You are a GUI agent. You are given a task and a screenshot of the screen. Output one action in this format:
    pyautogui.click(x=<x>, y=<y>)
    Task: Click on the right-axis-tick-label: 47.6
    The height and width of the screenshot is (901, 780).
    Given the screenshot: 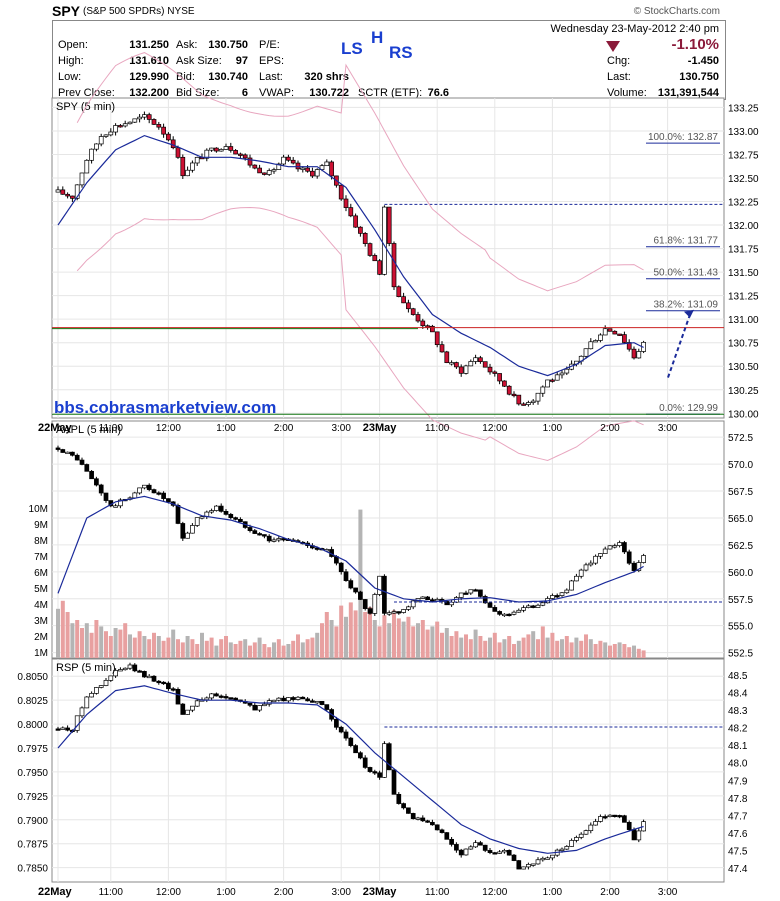 What is the action you would take?
    pyautogui.click(x=738, y=834)
    